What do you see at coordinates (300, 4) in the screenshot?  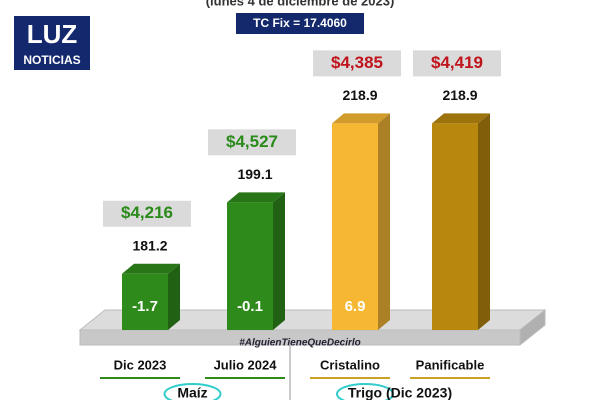 I see `subtitle: (lunes 4 de diciembre de 2023)` at bounding box center [300, 4].